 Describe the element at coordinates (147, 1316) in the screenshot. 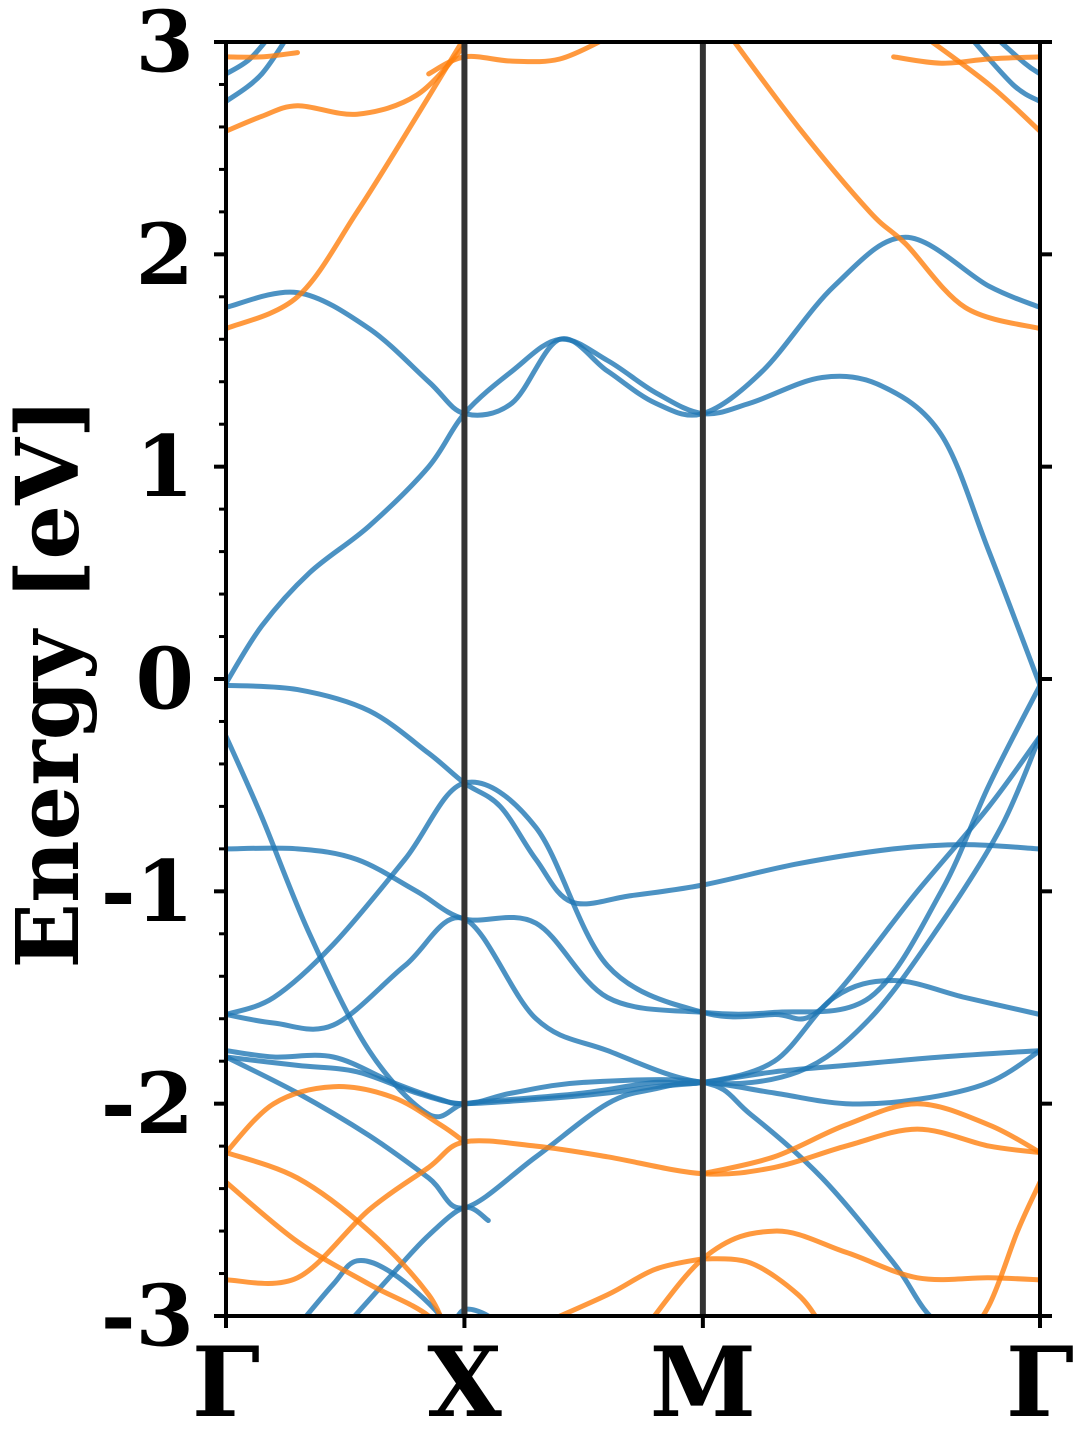

I see `y-tick-label: -3` at that location.